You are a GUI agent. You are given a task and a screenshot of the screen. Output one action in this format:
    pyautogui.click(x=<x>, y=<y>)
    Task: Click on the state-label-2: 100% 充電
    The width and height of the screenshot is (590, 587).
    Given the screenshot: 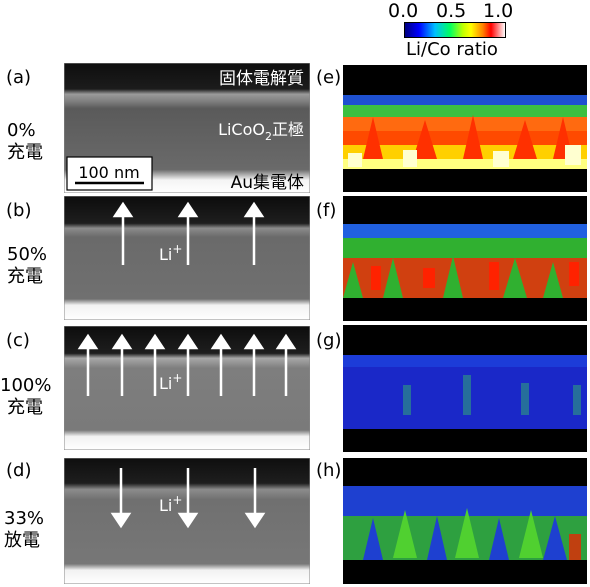 What is the action you would take?
    pyautogui.click(x=25, y=397)
    